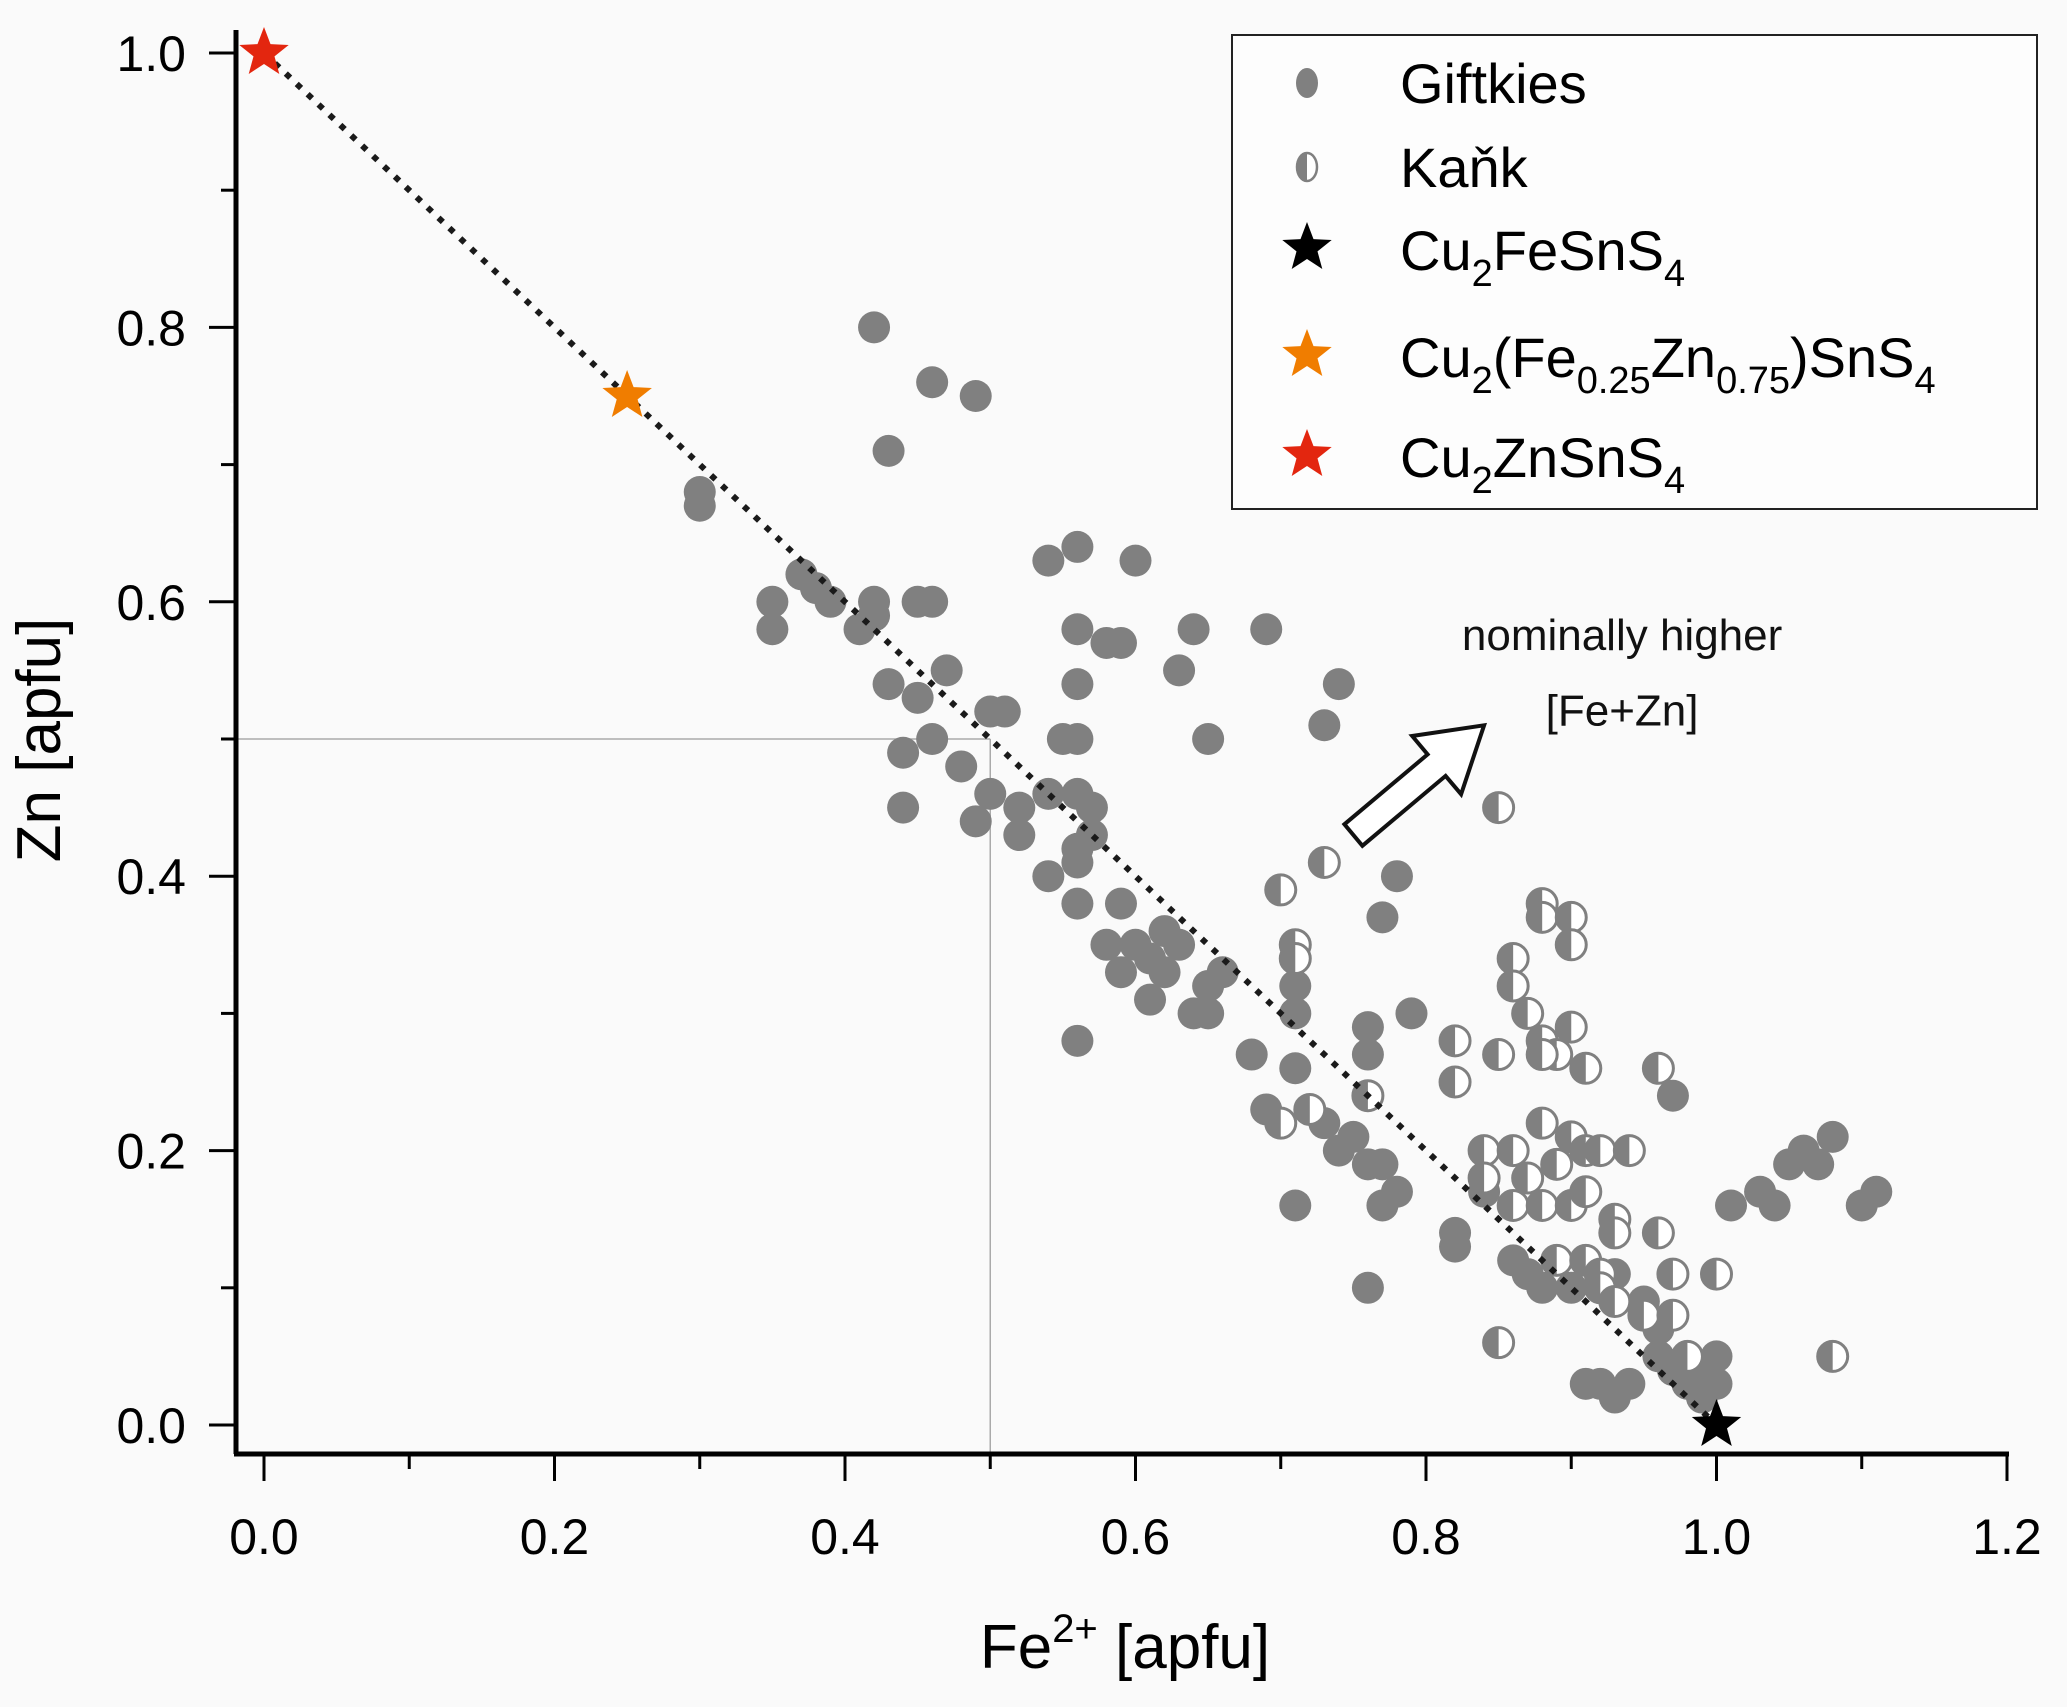  What do you see at coordinates (1184, 1647) in the screenshot?
I see `x-axis-title-unit: [apfu]` at bounding box center [1184, 1647].